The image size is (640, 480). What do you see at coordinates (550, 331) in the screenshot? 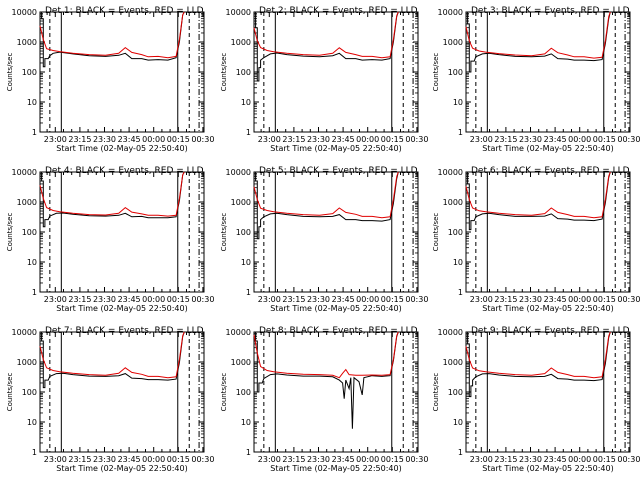
I see `panel-title: Det 9: BLACK = Events, RED = LLD` at bounding box center [550, 331].